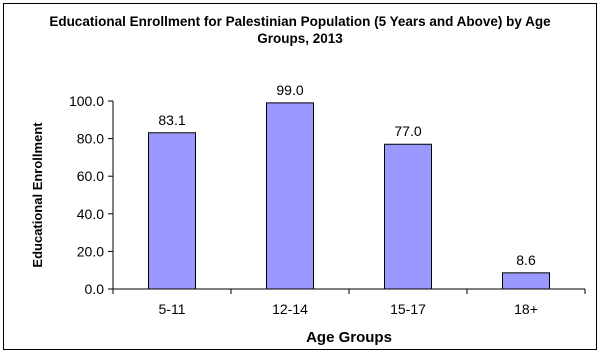  Describe the element at coordinates (90, 139) in the screenshot. I see `y-tick-label: 80.0` at that location.